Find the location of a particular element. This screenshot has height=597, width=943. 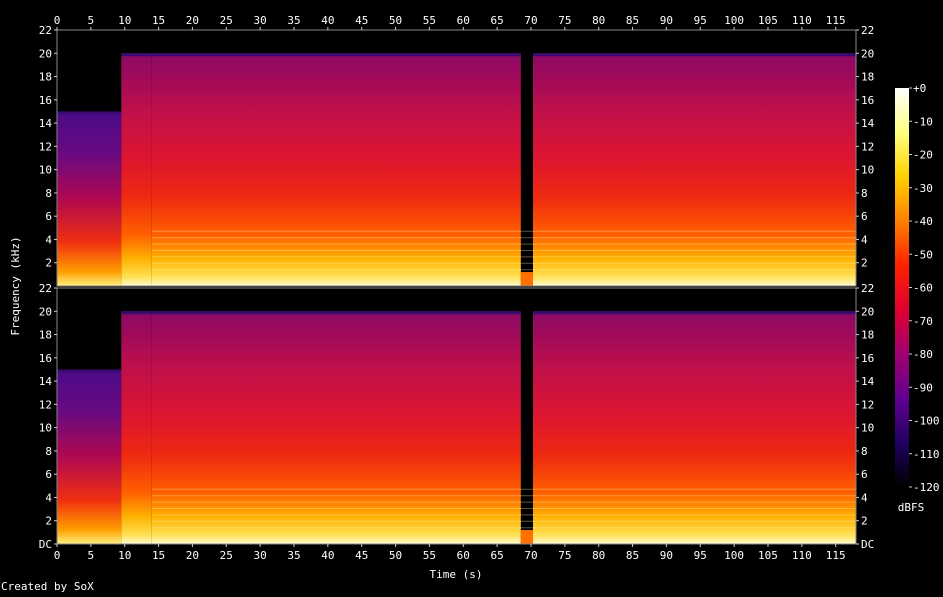

colorbar-tick-label: -120 is located at coordinates (926, 487).